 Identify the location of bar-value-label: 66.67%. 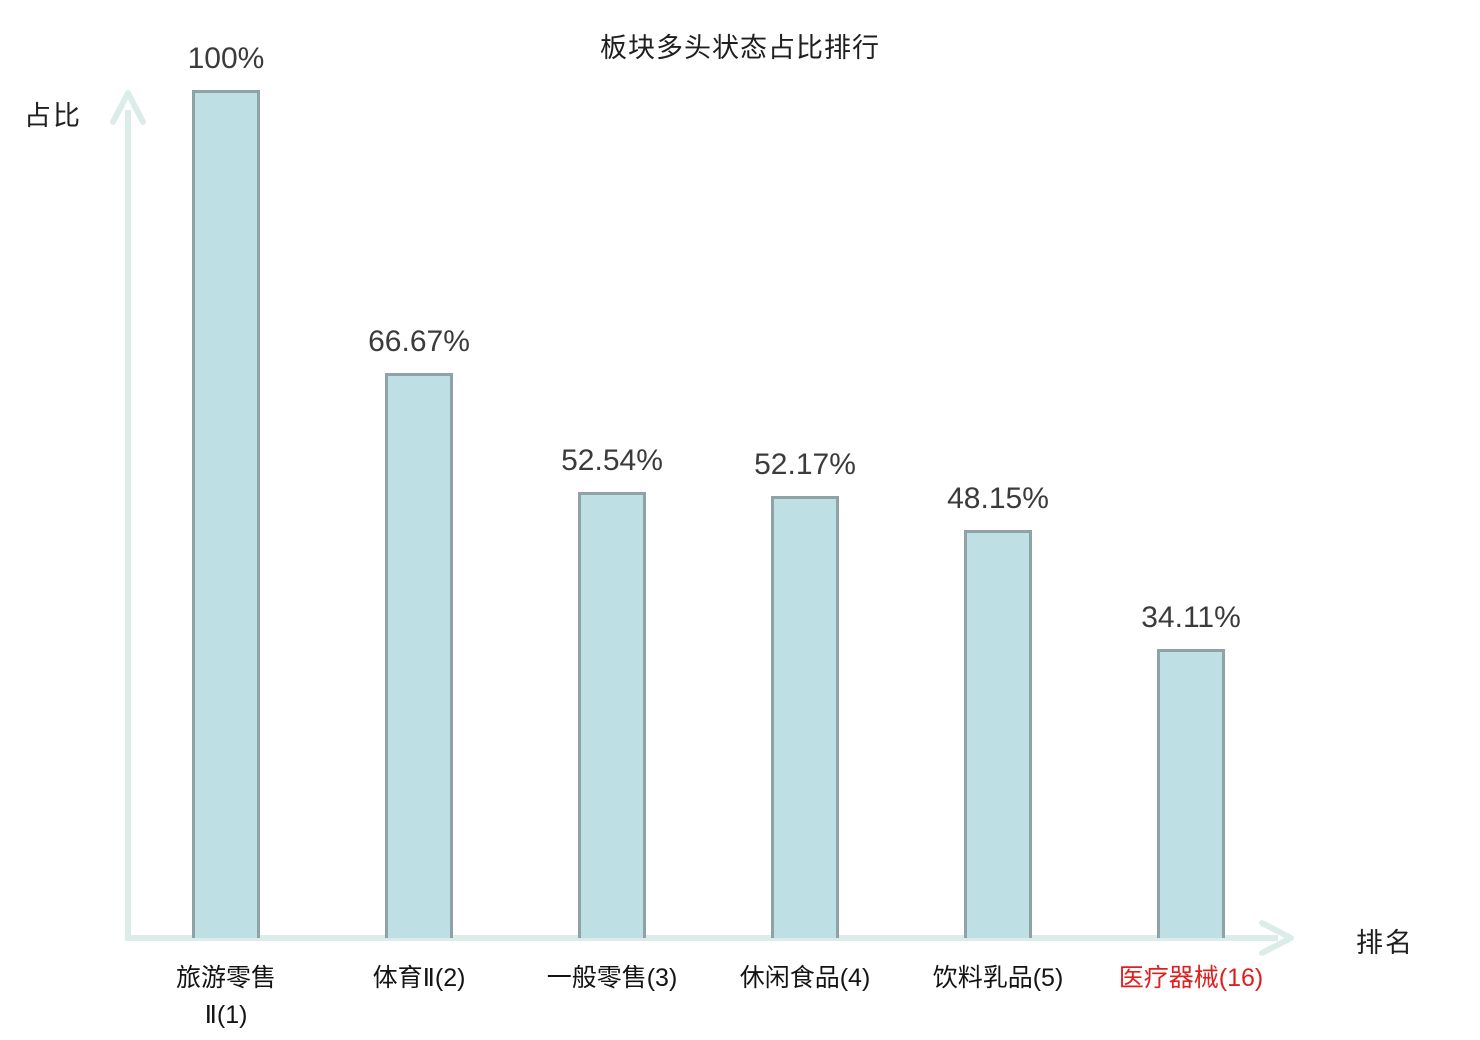
(419, 341).